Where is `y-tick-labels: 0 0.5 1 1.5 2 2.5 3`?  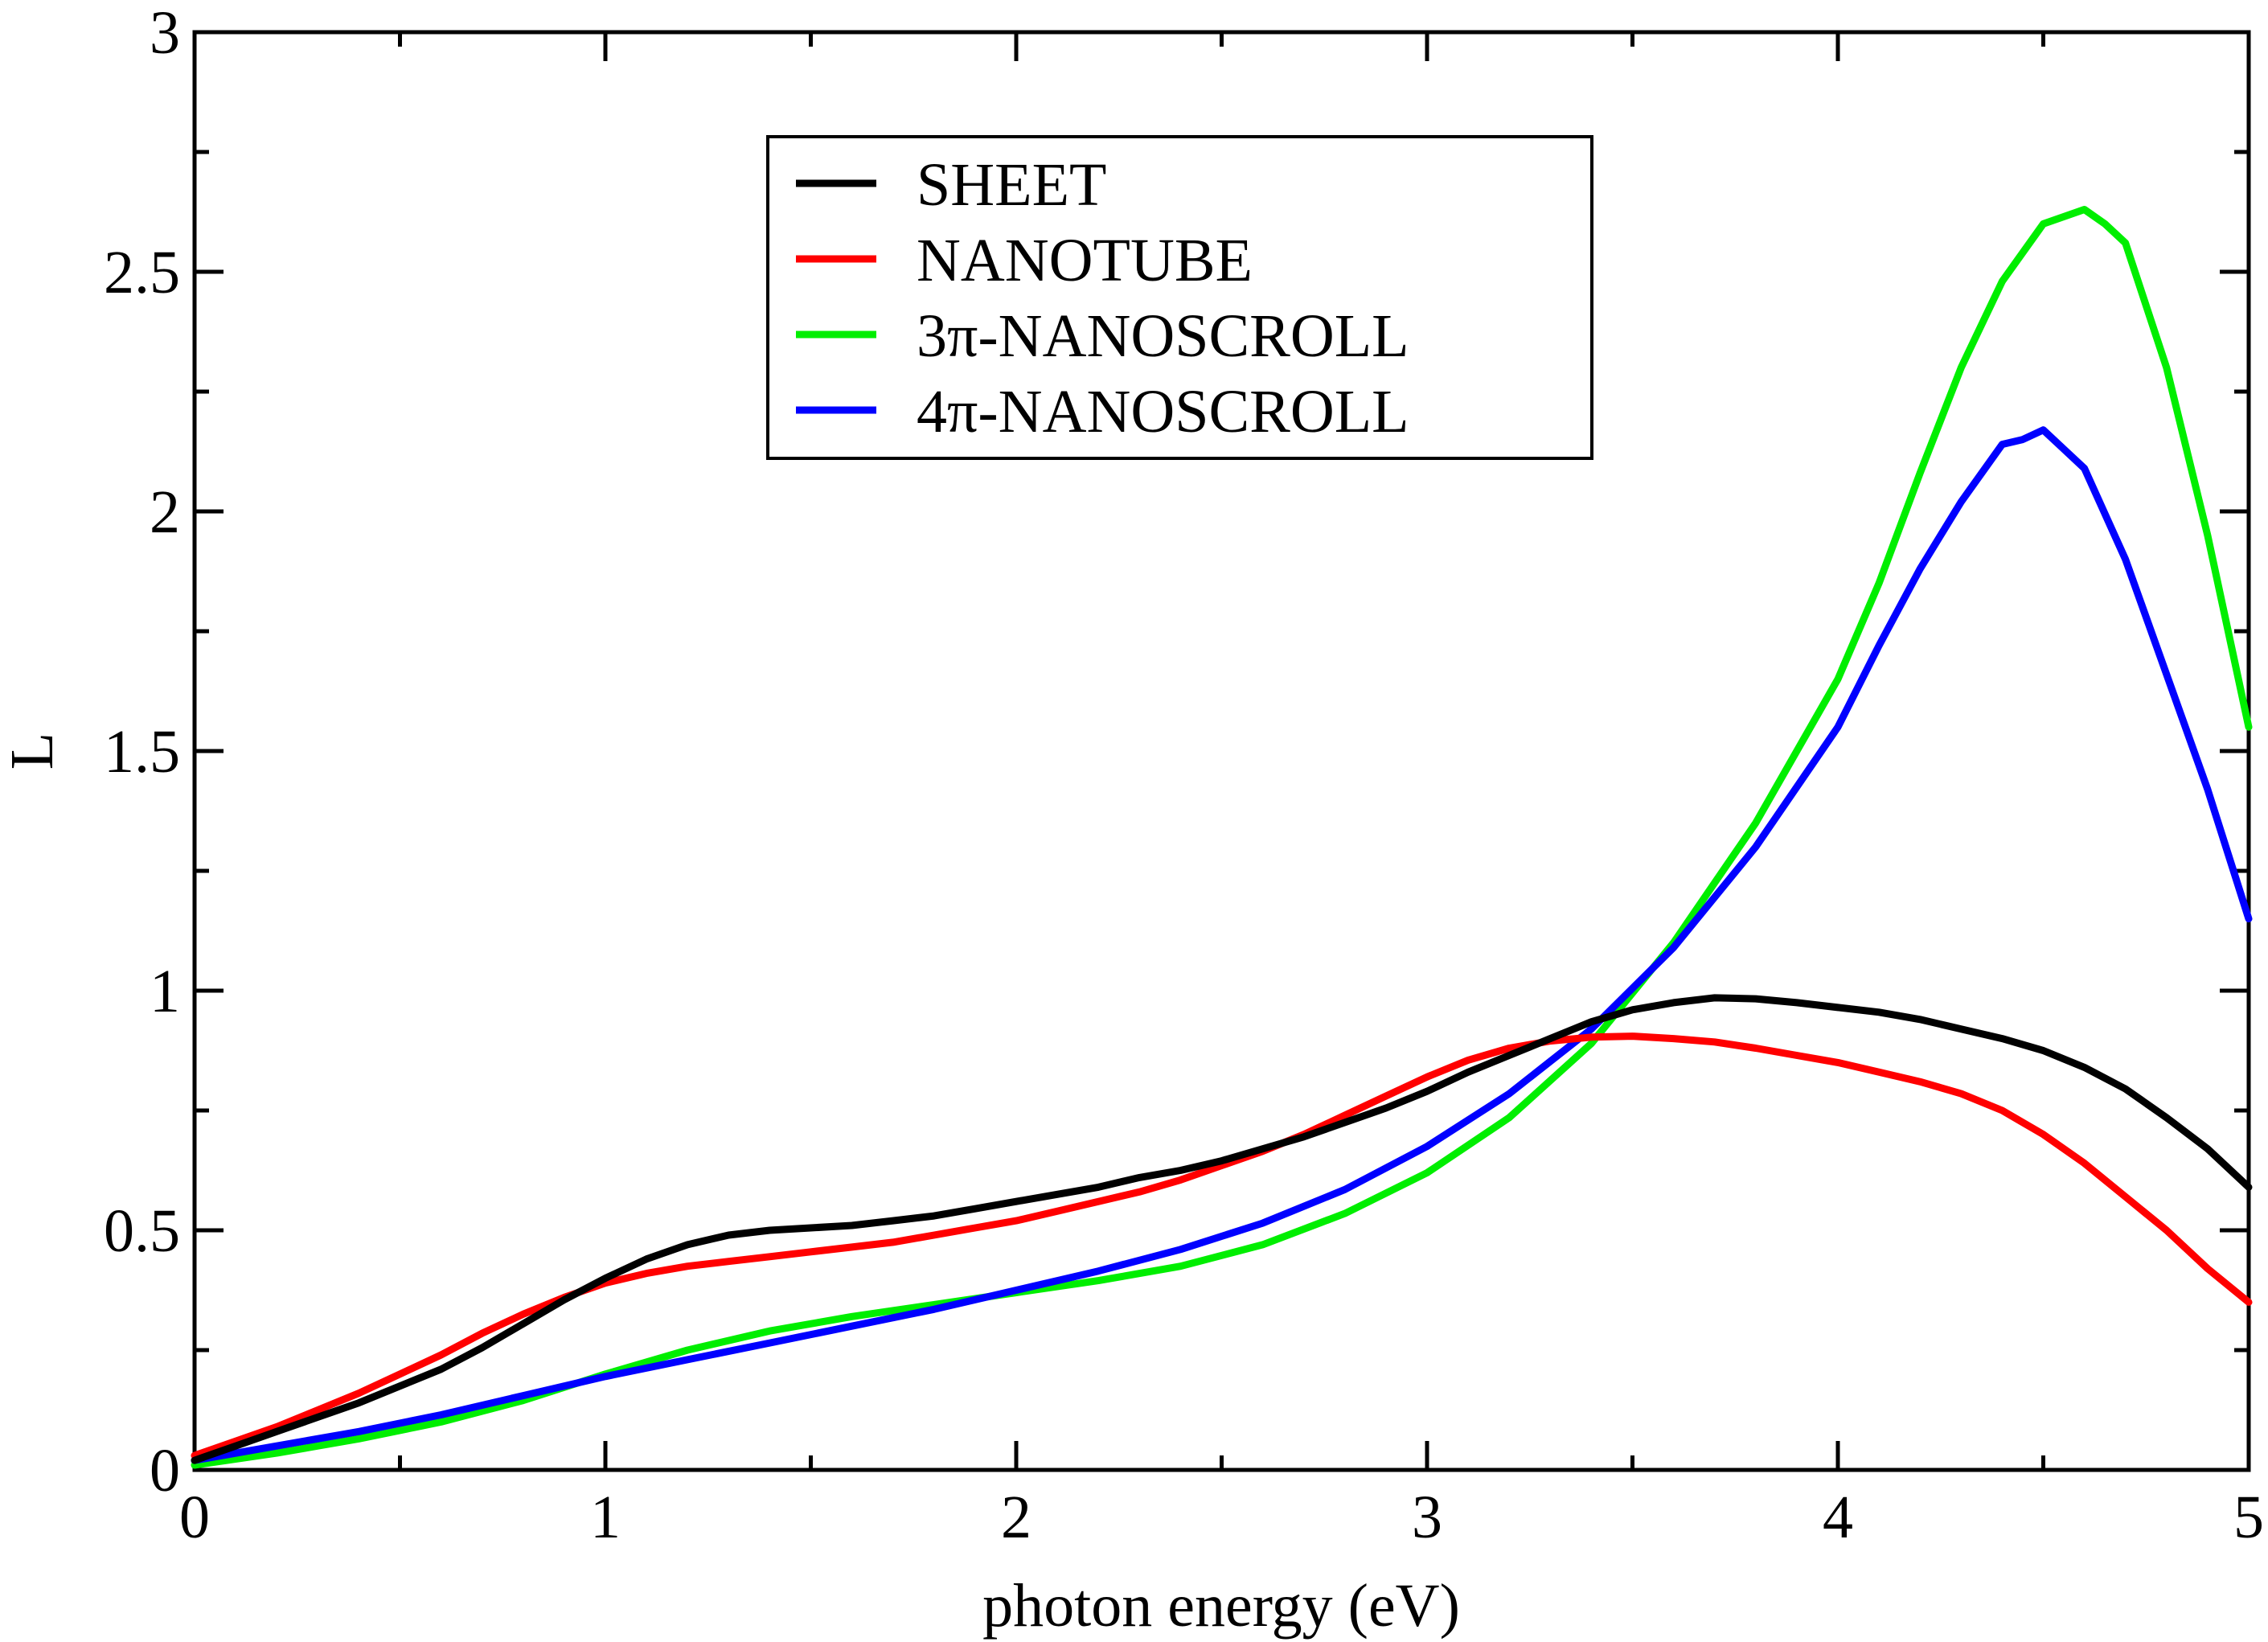
y-tick-labels: 0 0.5 1 1.5 2 2.5 3 is located at coordinates (142, 752).